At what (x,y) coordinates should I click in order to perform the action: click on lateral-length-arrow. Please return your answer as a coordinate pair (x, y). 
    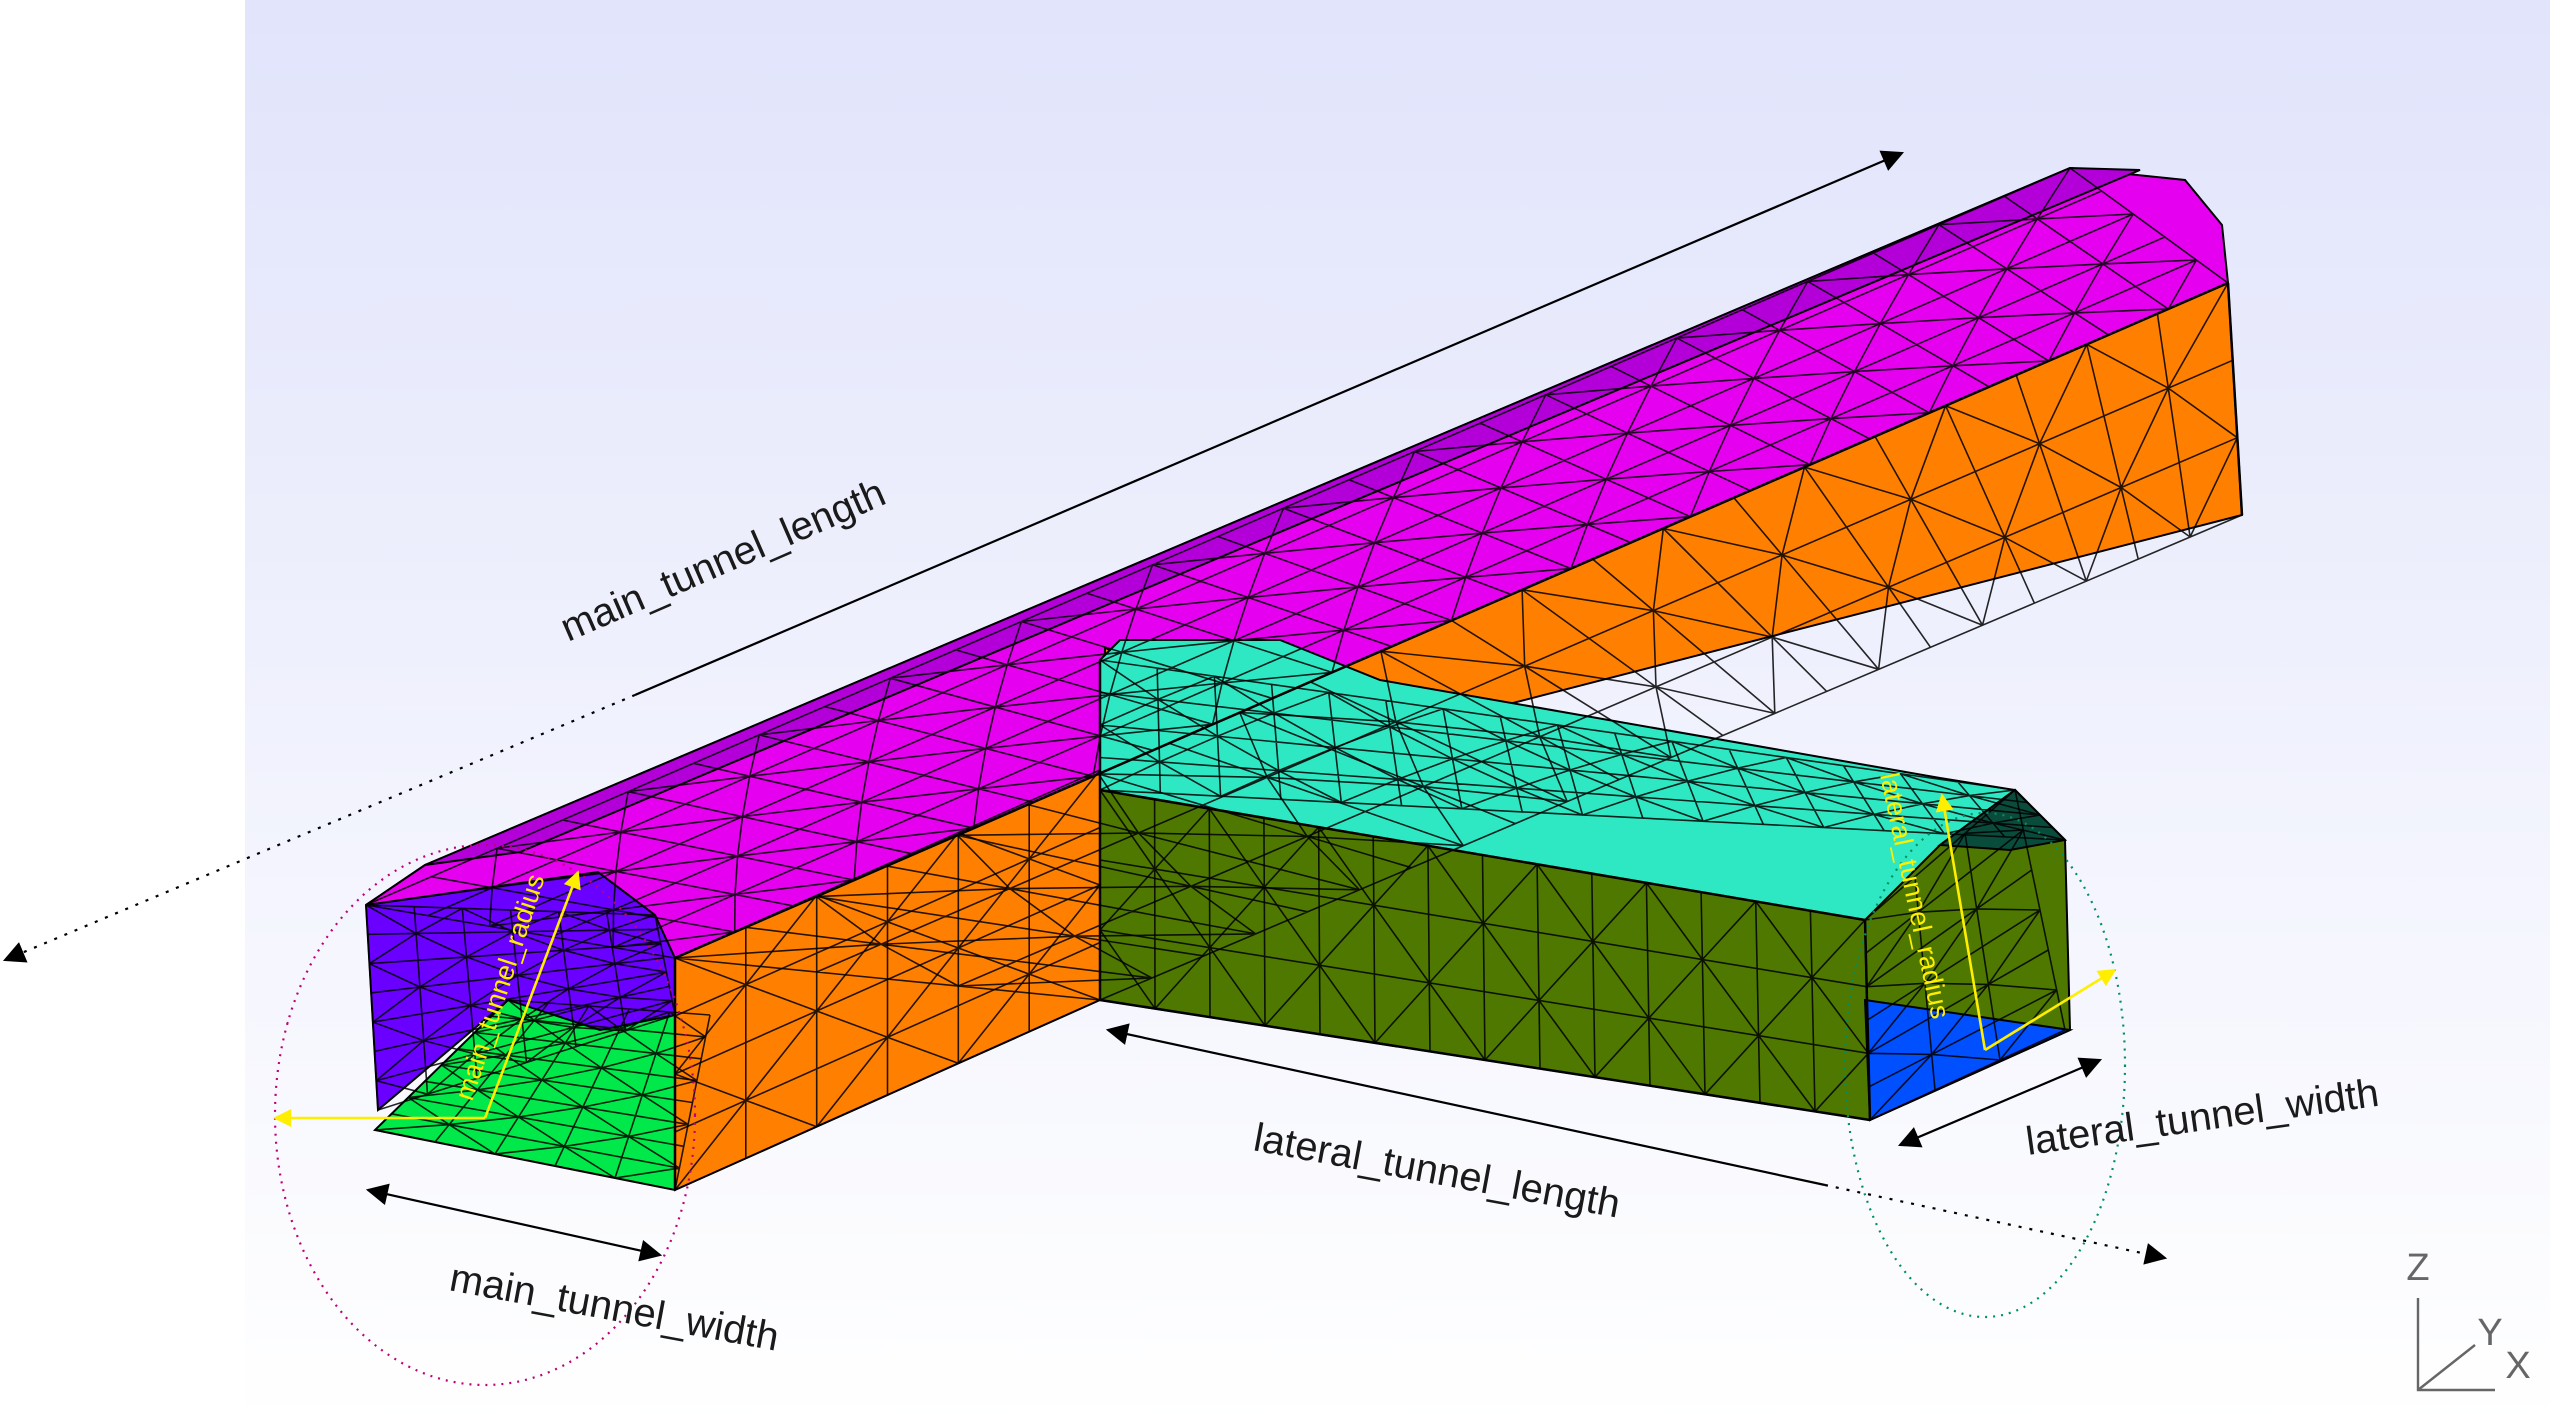
    Looking at the image, I should click on (1465, 1105).